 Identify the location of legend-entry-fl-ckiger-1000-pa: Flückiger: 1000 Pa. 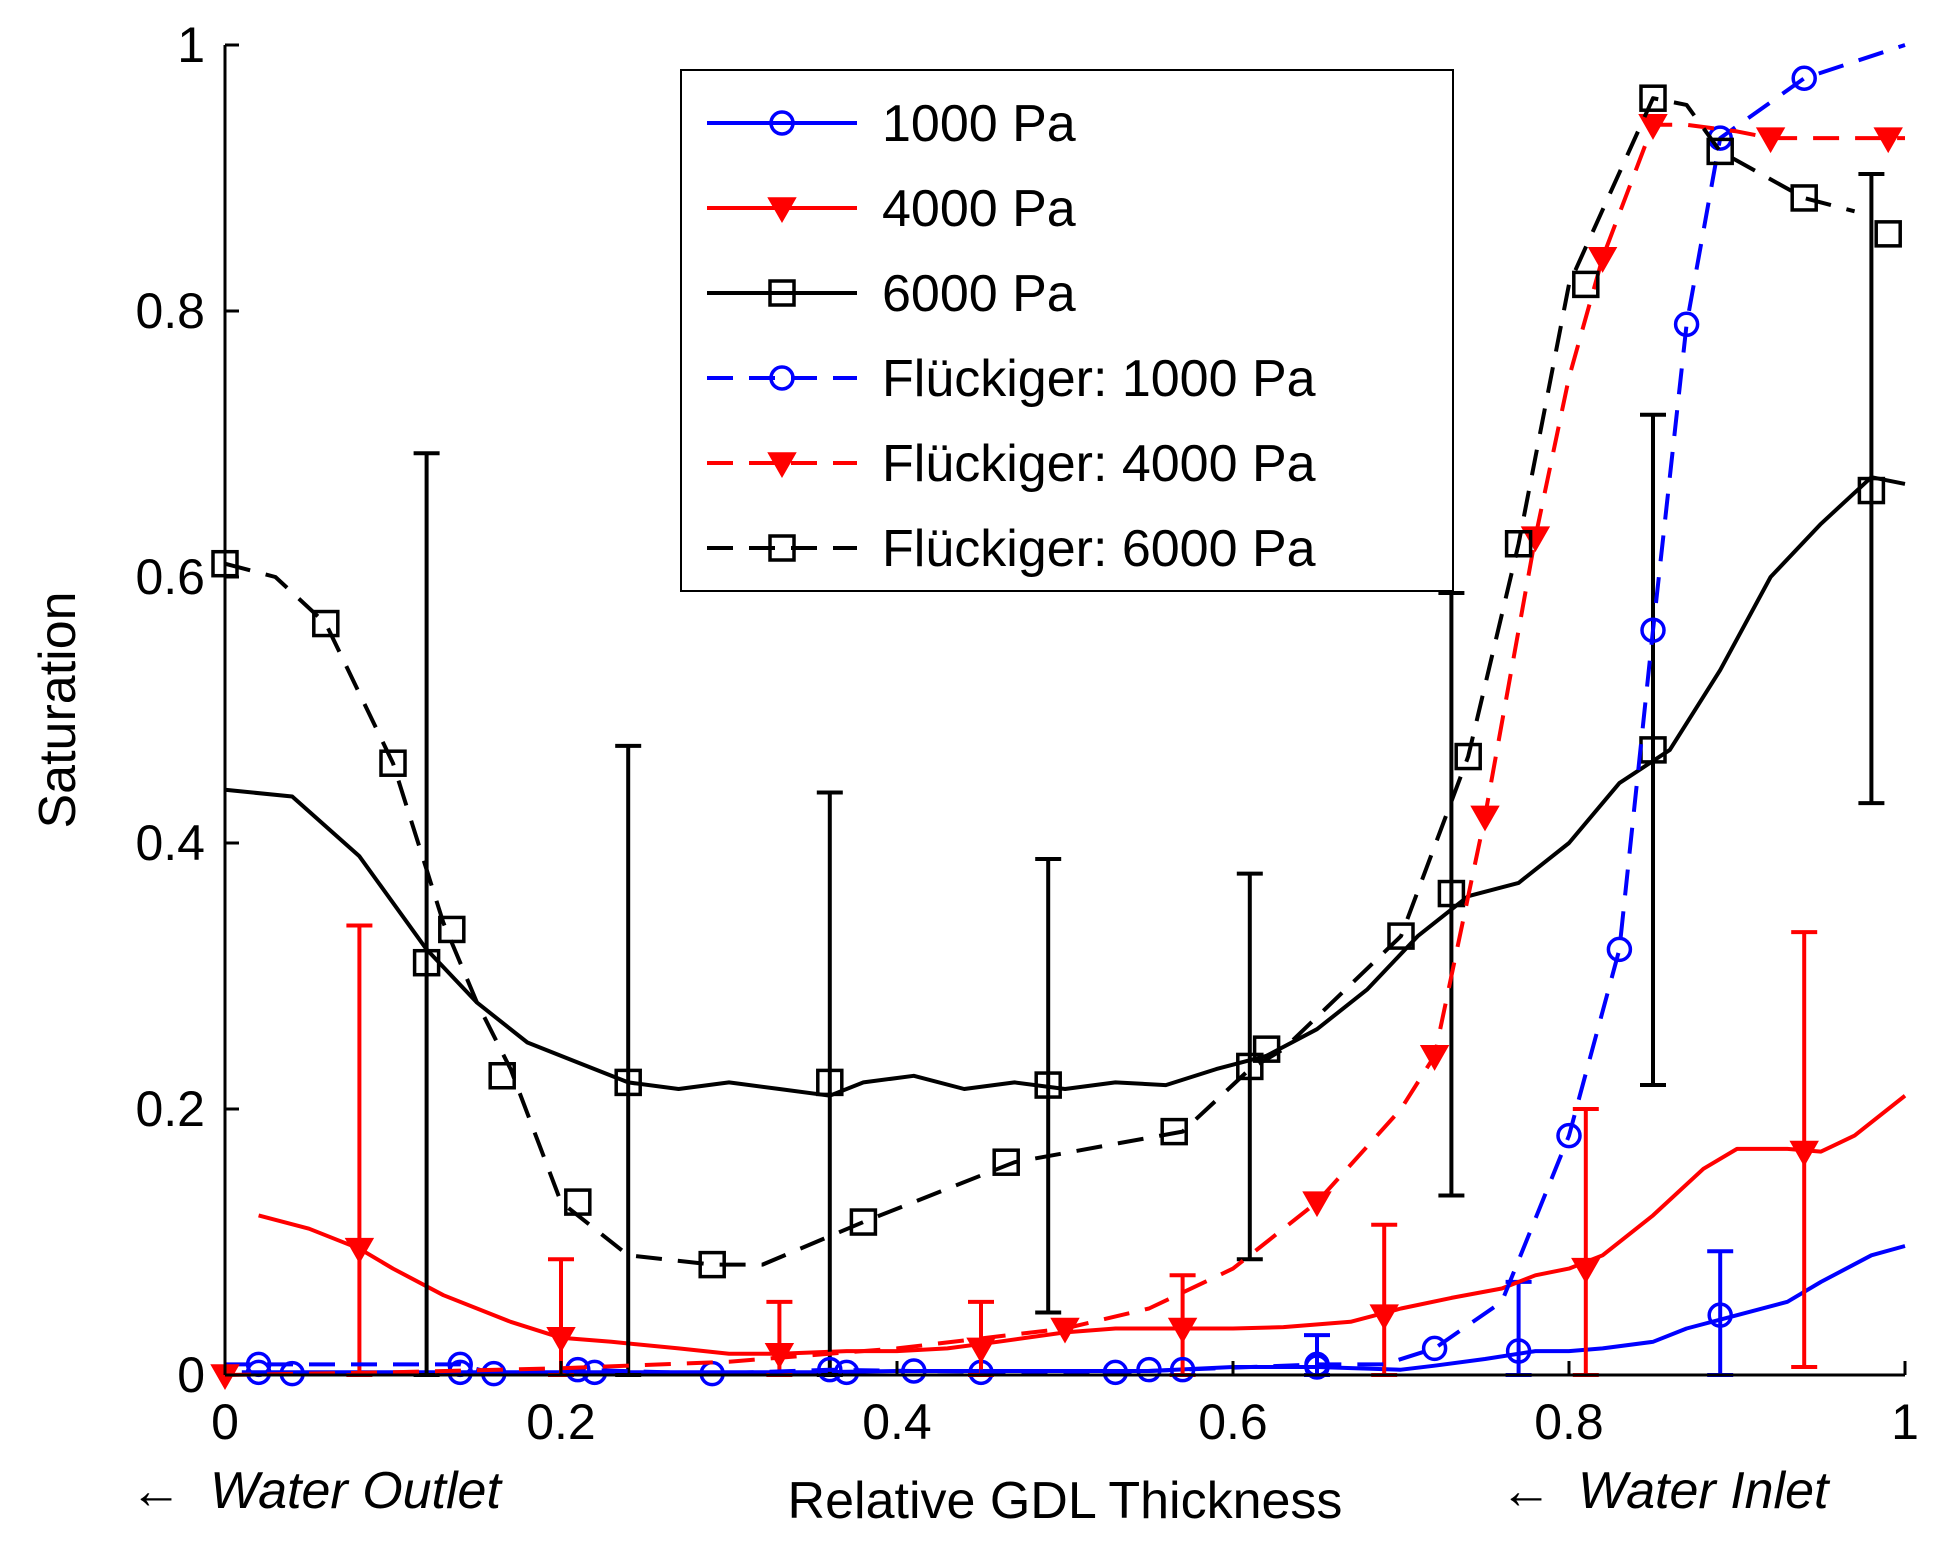
(1011, 379).